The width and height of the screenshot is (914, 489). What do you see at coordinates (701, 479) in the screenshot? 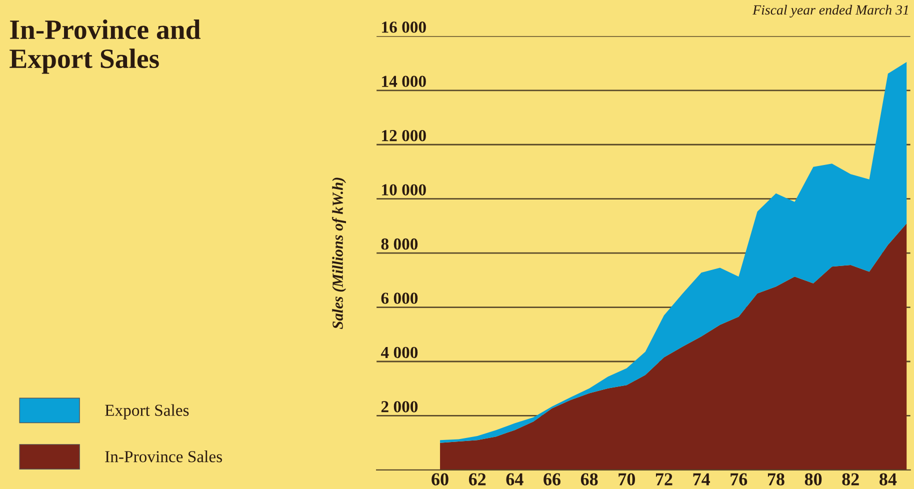
I see `x-tick-label: 74` at bounding box center [701, 479].